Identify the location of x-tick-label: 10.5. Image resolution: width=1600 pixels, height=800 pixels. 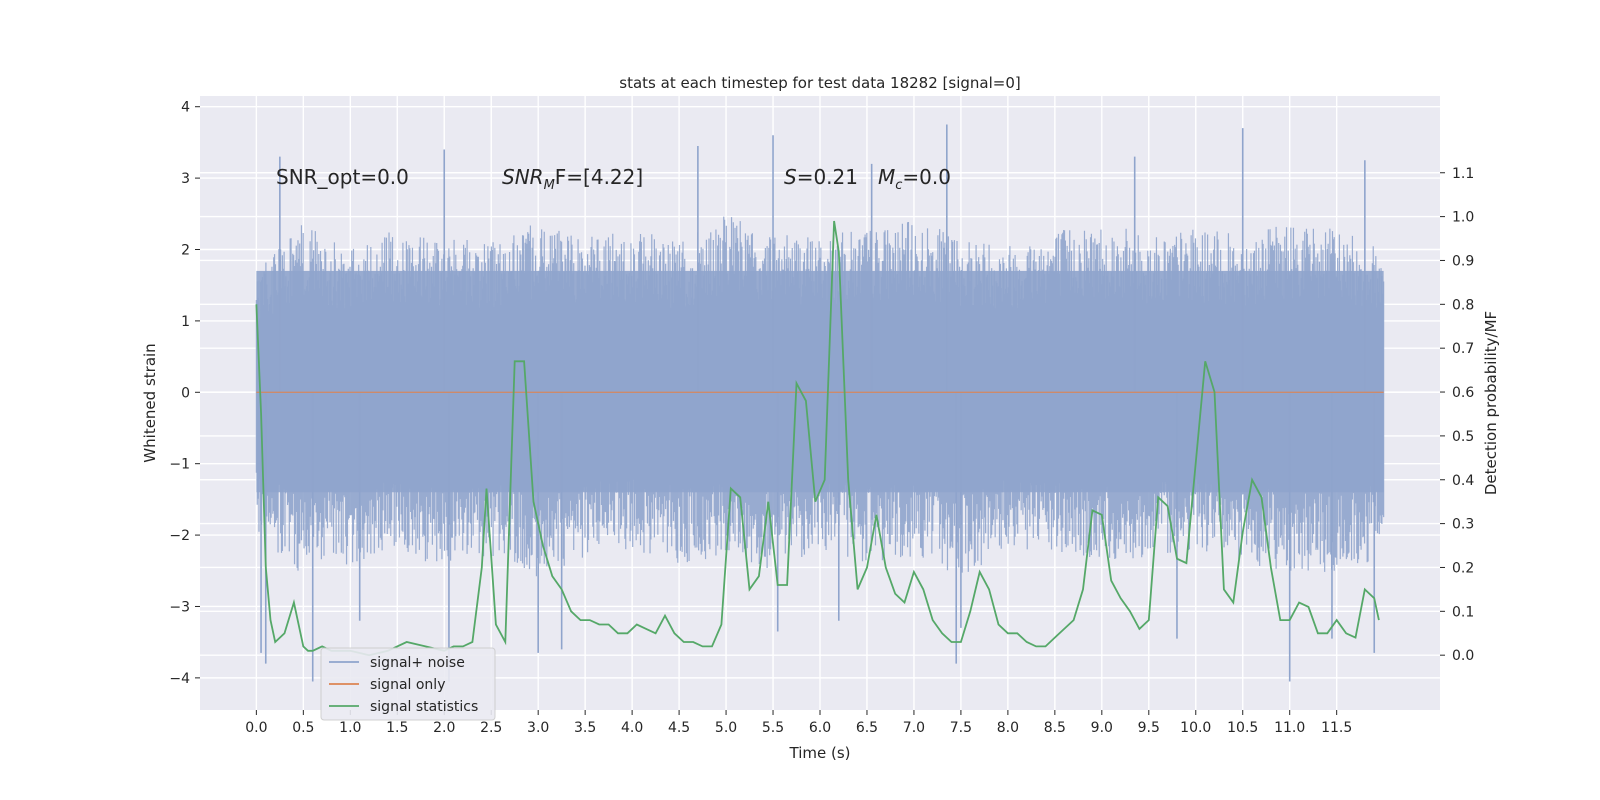
(1242, 728).